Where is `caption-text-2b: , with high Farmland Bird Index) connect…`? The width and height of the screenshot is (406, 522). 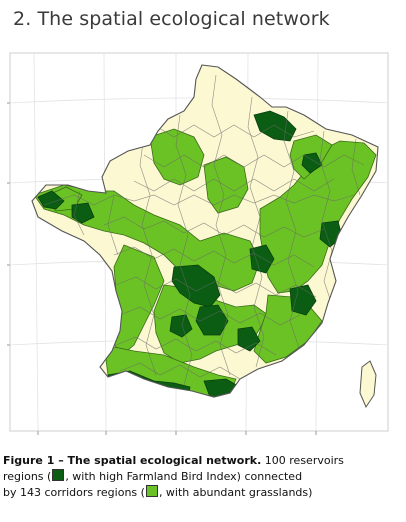
caption-text-2b: , with high Farmland Bird Index) connect… is located at coordinates (184, 477).